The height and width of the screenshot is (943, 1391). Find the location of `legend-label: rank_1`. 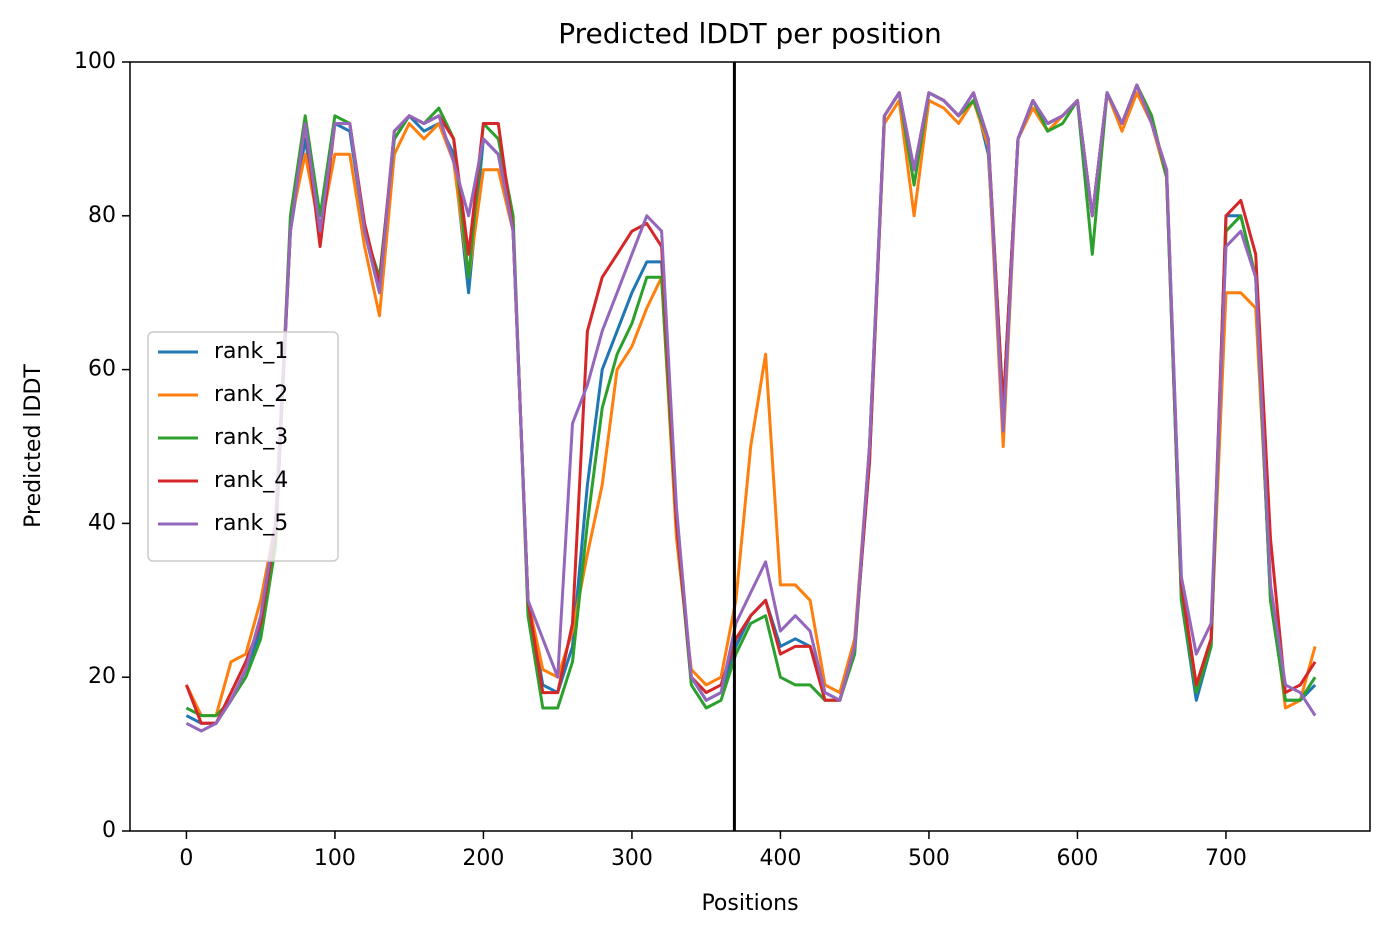

legend-label: rank_1 is located at coordinates (251, 351).